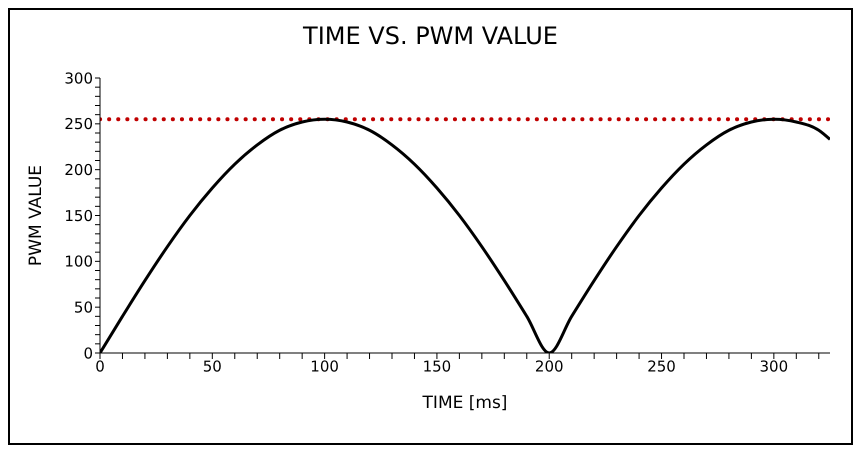  Describe the element at coordinates (661, 367) in the screenshot. I see `x-tick-label: 250` at that location.